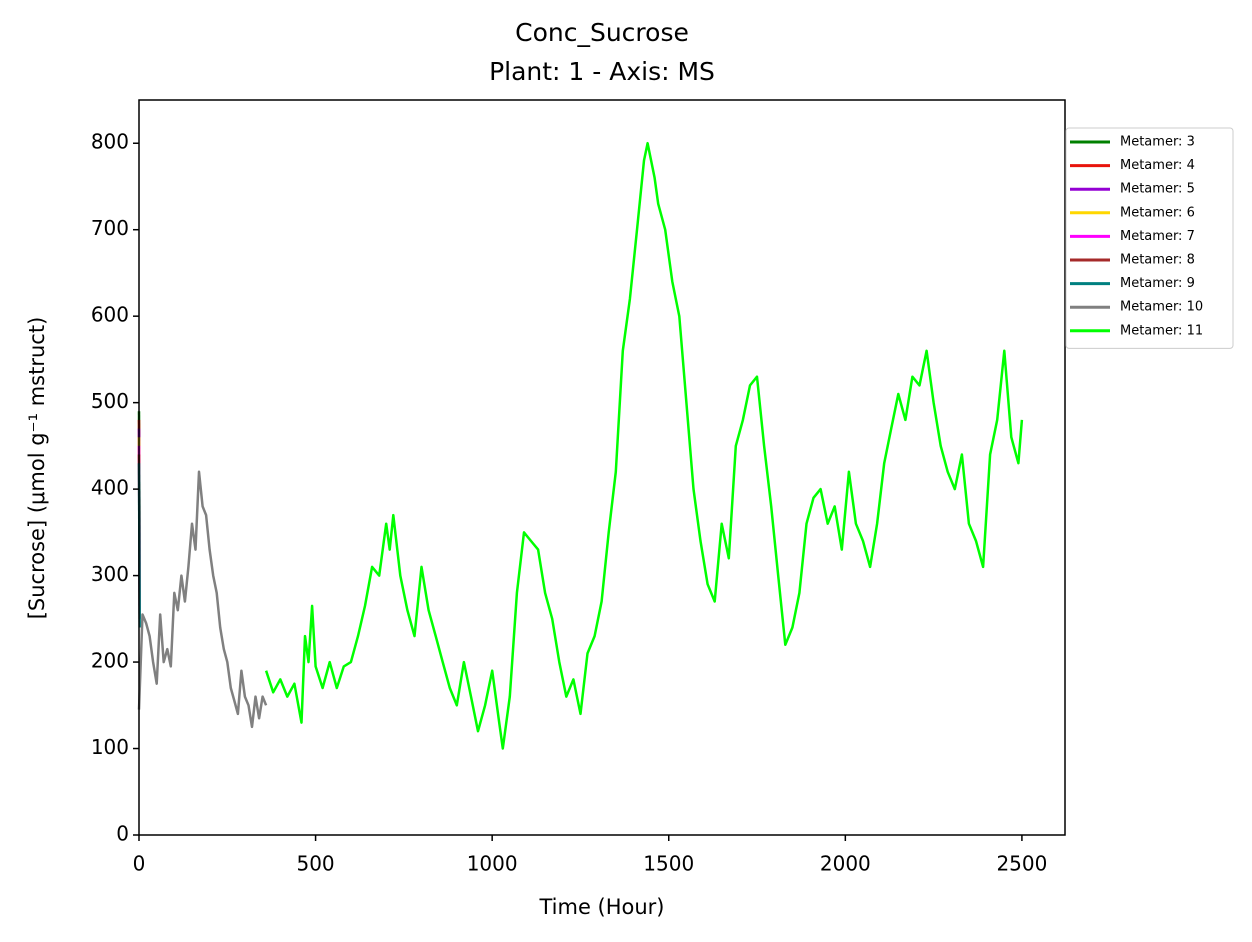 The height and width of the screenshot is (942, 1252). I want to click on legend-box, so click(1149, 238).